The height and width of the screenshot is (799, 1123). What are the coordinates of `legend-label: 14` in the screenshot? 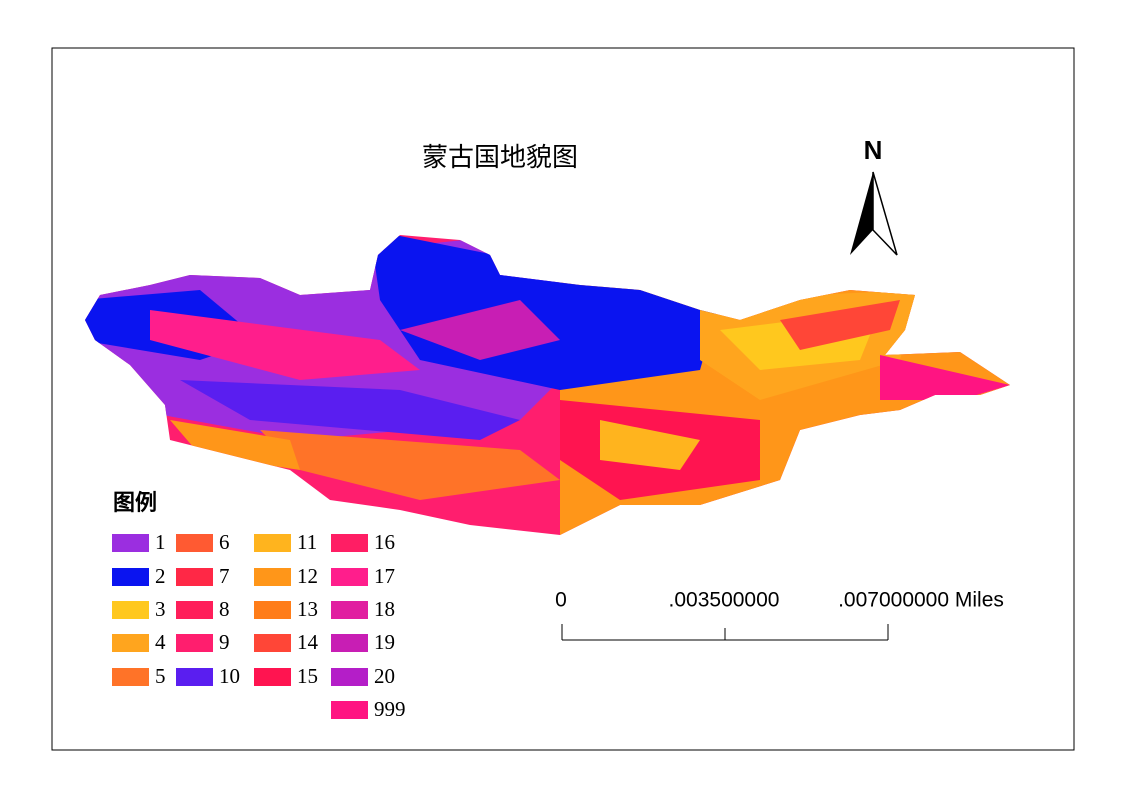 It's located at (308, 642).